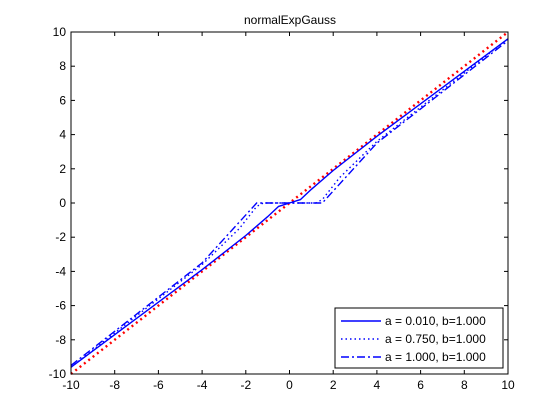 The width and height of the screenshot is (560, 420). Describe the element at coordinates (71, 385) in the screenshot. I see `x-tick-label: -10` at that location.